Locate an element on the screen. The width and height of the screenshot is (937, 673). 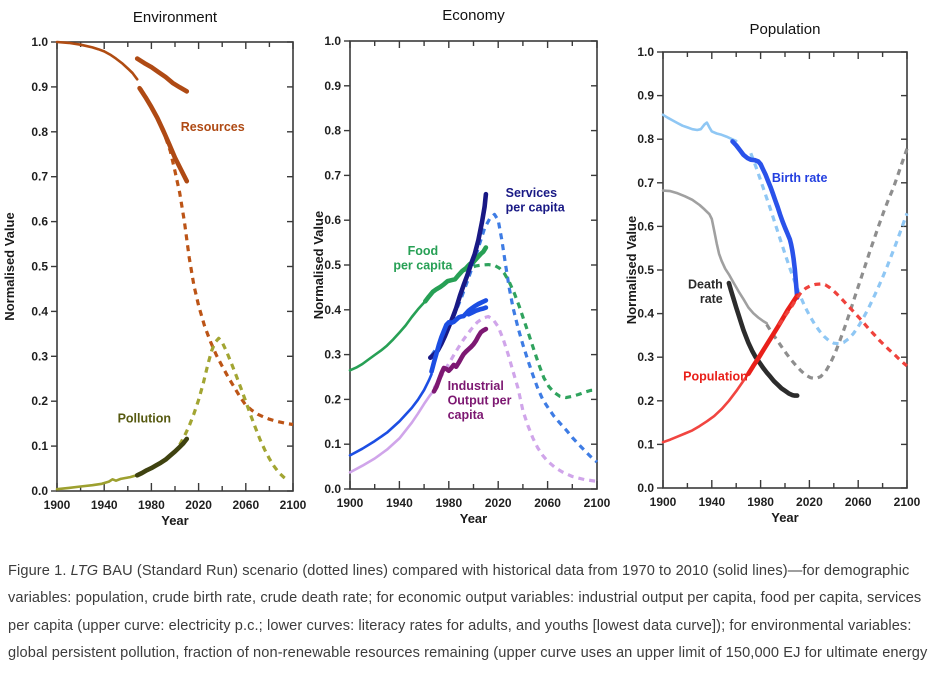
curve-label-birth-rate: Birth rate is located at coordinates (800, 178).